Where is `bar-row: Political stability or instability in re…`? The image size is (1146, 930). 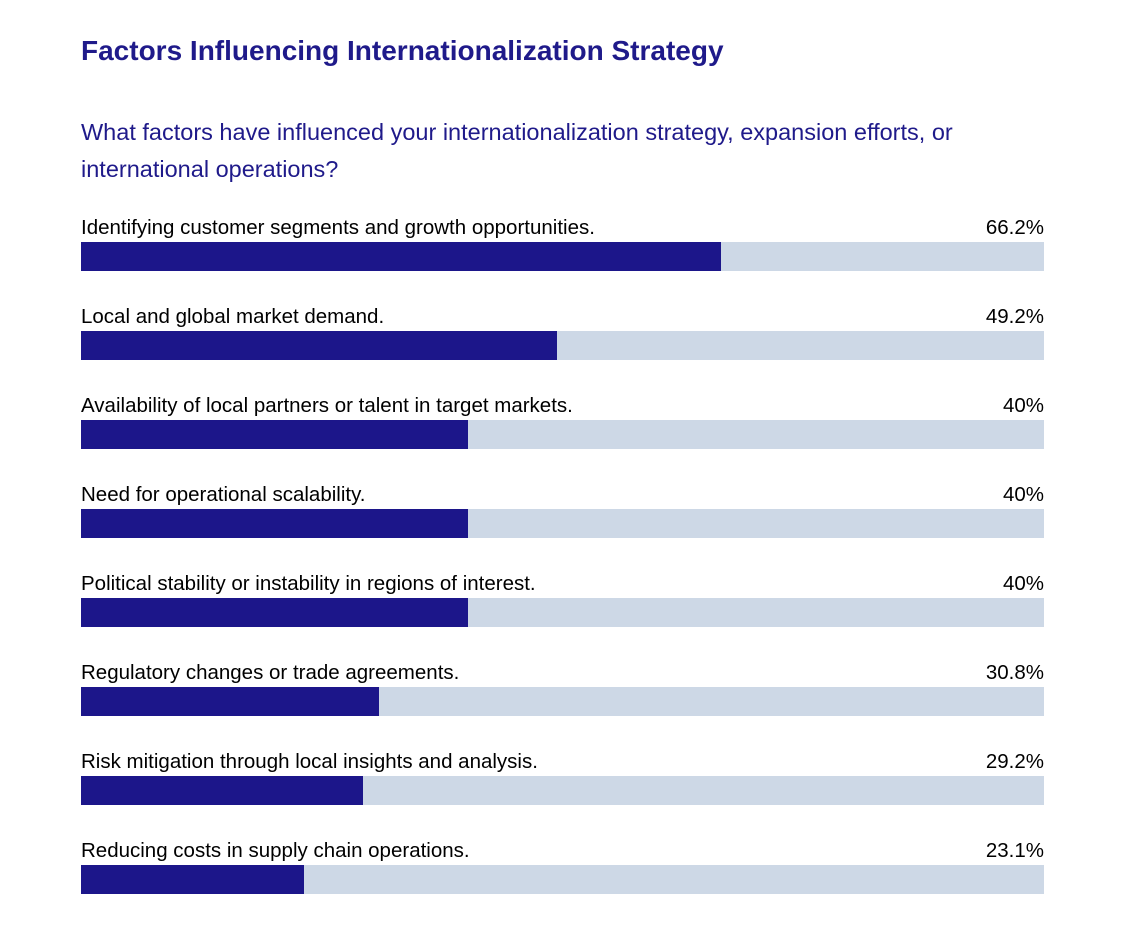 bar-row: Political stability or instability in re… is located at coordinates (562, 612).